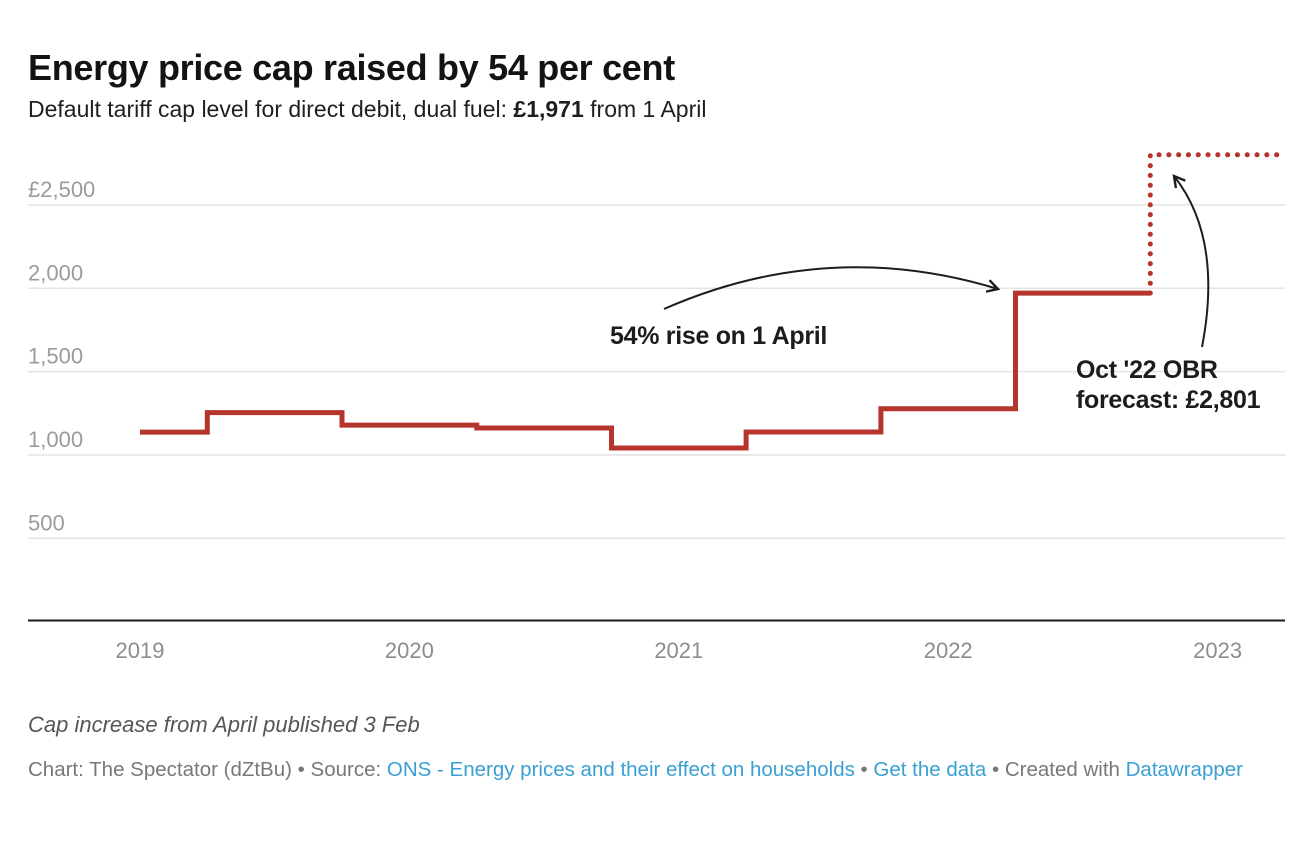  What do you see at coordinates (548, 109) in the screenshot?
I see `subtitle-cap-value: £1,971` at bounding box center [548, 109].